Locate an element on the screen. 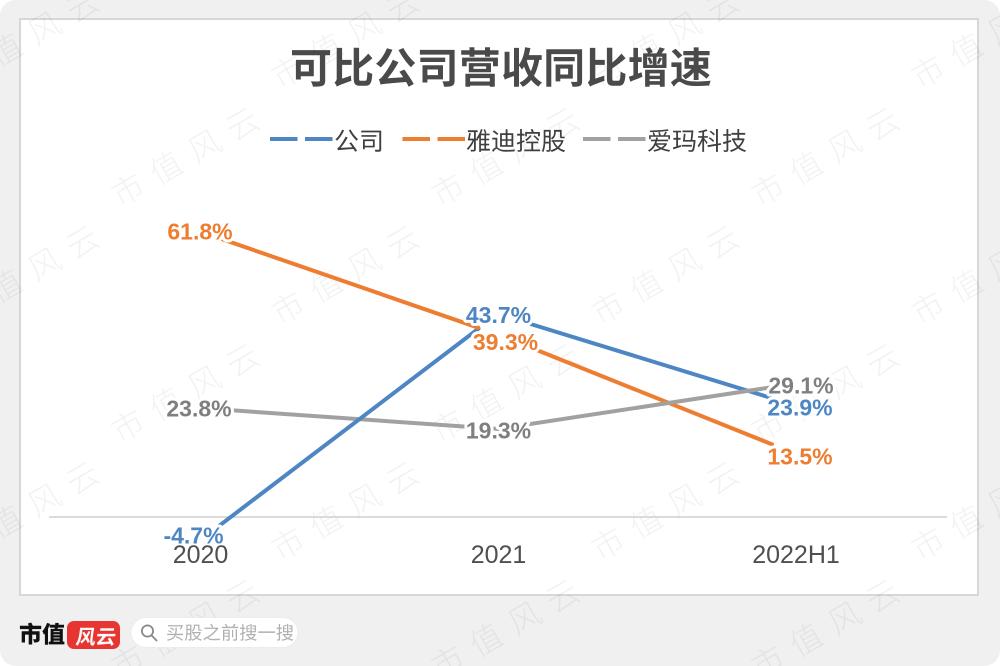  svg-text: 2022H1 is located at coordinates (796, 555).